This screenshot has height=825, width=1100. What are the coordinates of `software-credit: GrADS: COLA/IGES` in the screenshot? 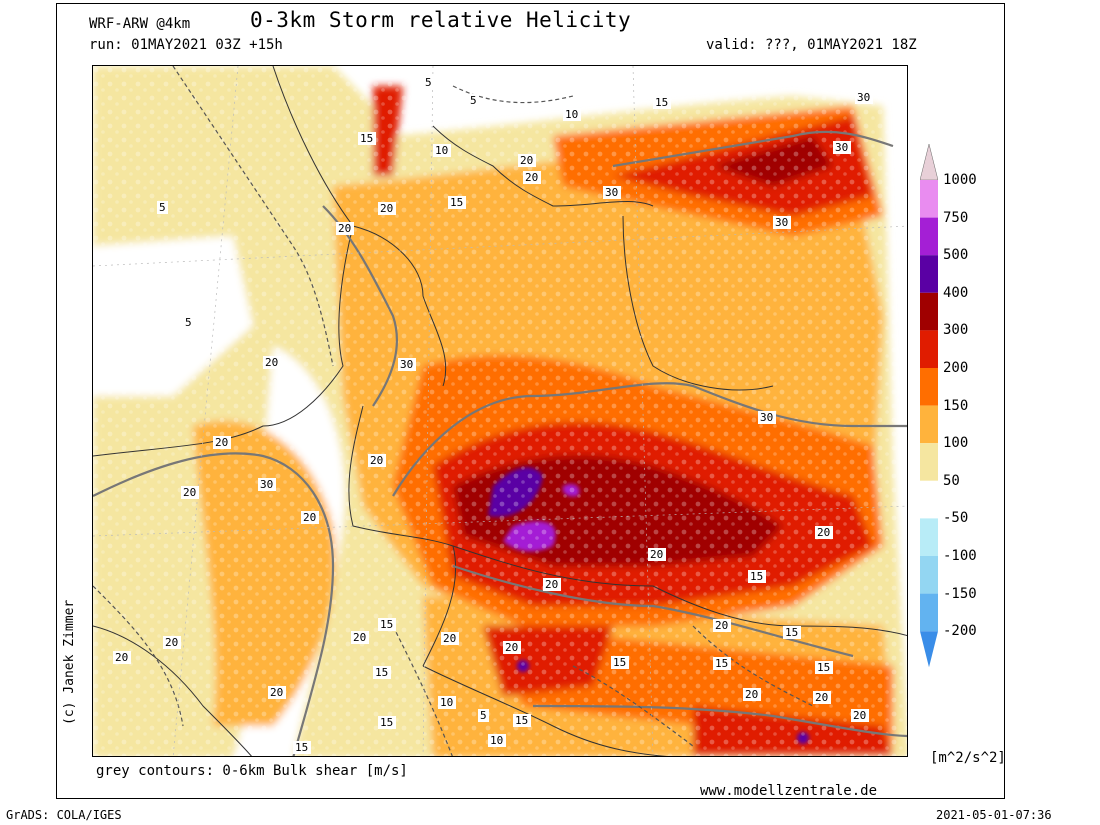 It's located at (64, 815).